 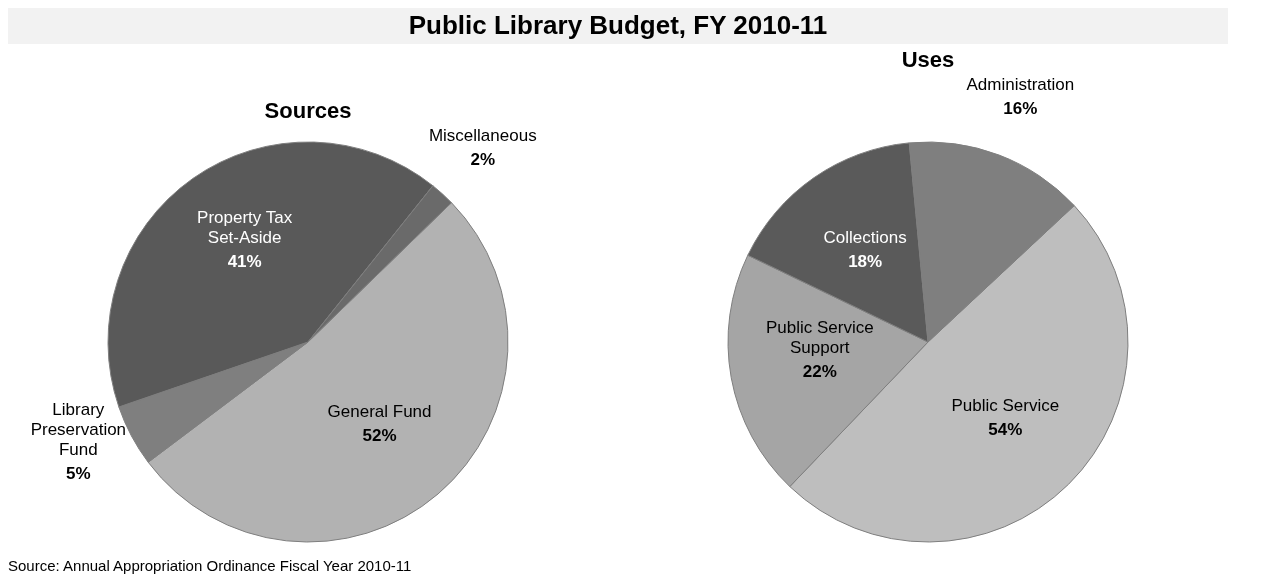 I want to click on data-label: 54%, so click(x=1005, y=430).